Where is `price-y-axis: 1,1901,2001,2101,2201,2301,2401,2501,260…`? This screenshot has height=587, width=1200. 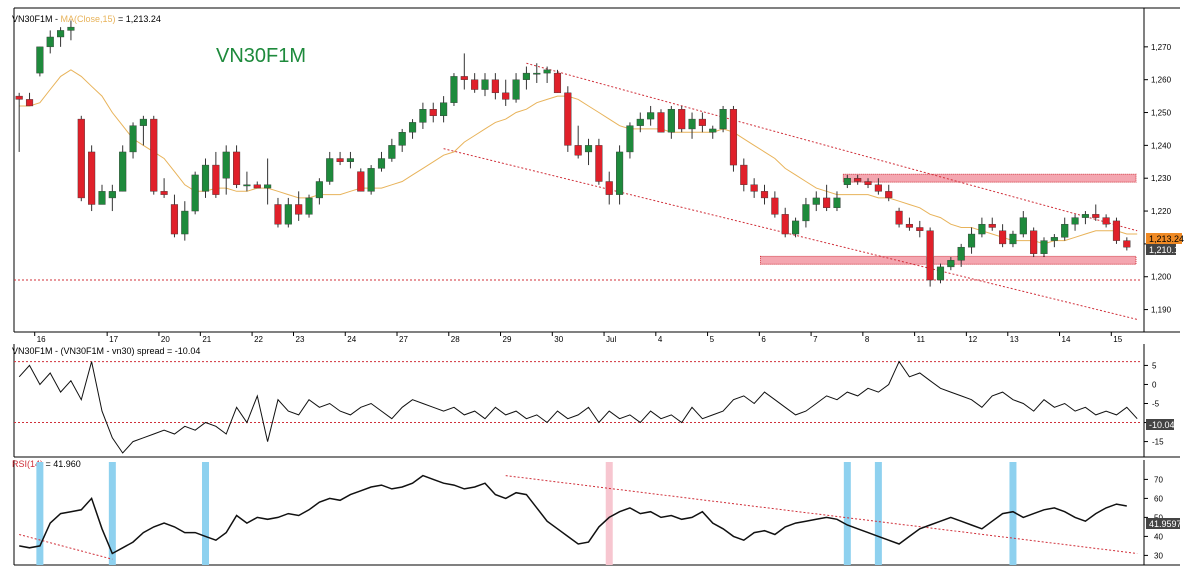
price-y-axis: 1,1901,2001,2101,2201,2301,2401,2501,260… is located at coordinates (1158, 179).